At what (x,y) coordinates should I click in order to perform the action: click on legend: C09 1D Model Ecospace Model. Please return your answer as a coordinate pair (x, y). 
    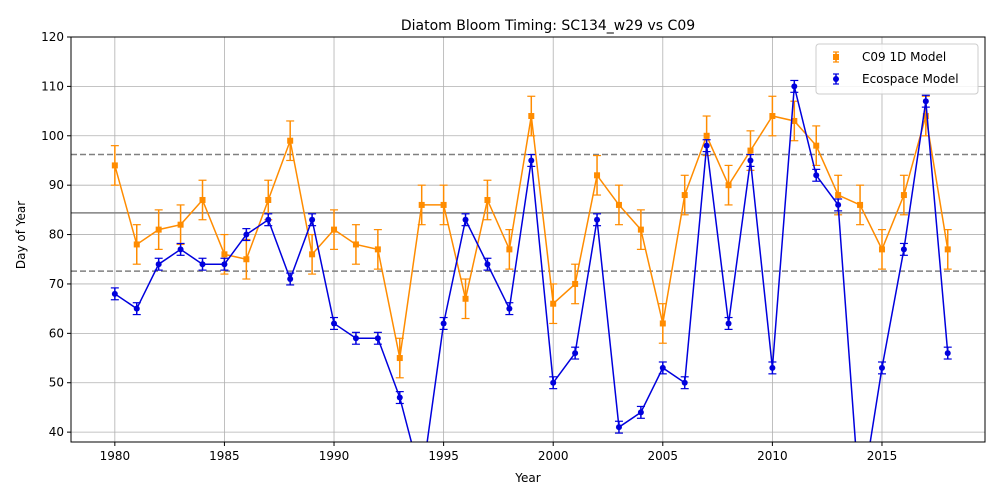
    Looking at the image, I should click on (897, 69).